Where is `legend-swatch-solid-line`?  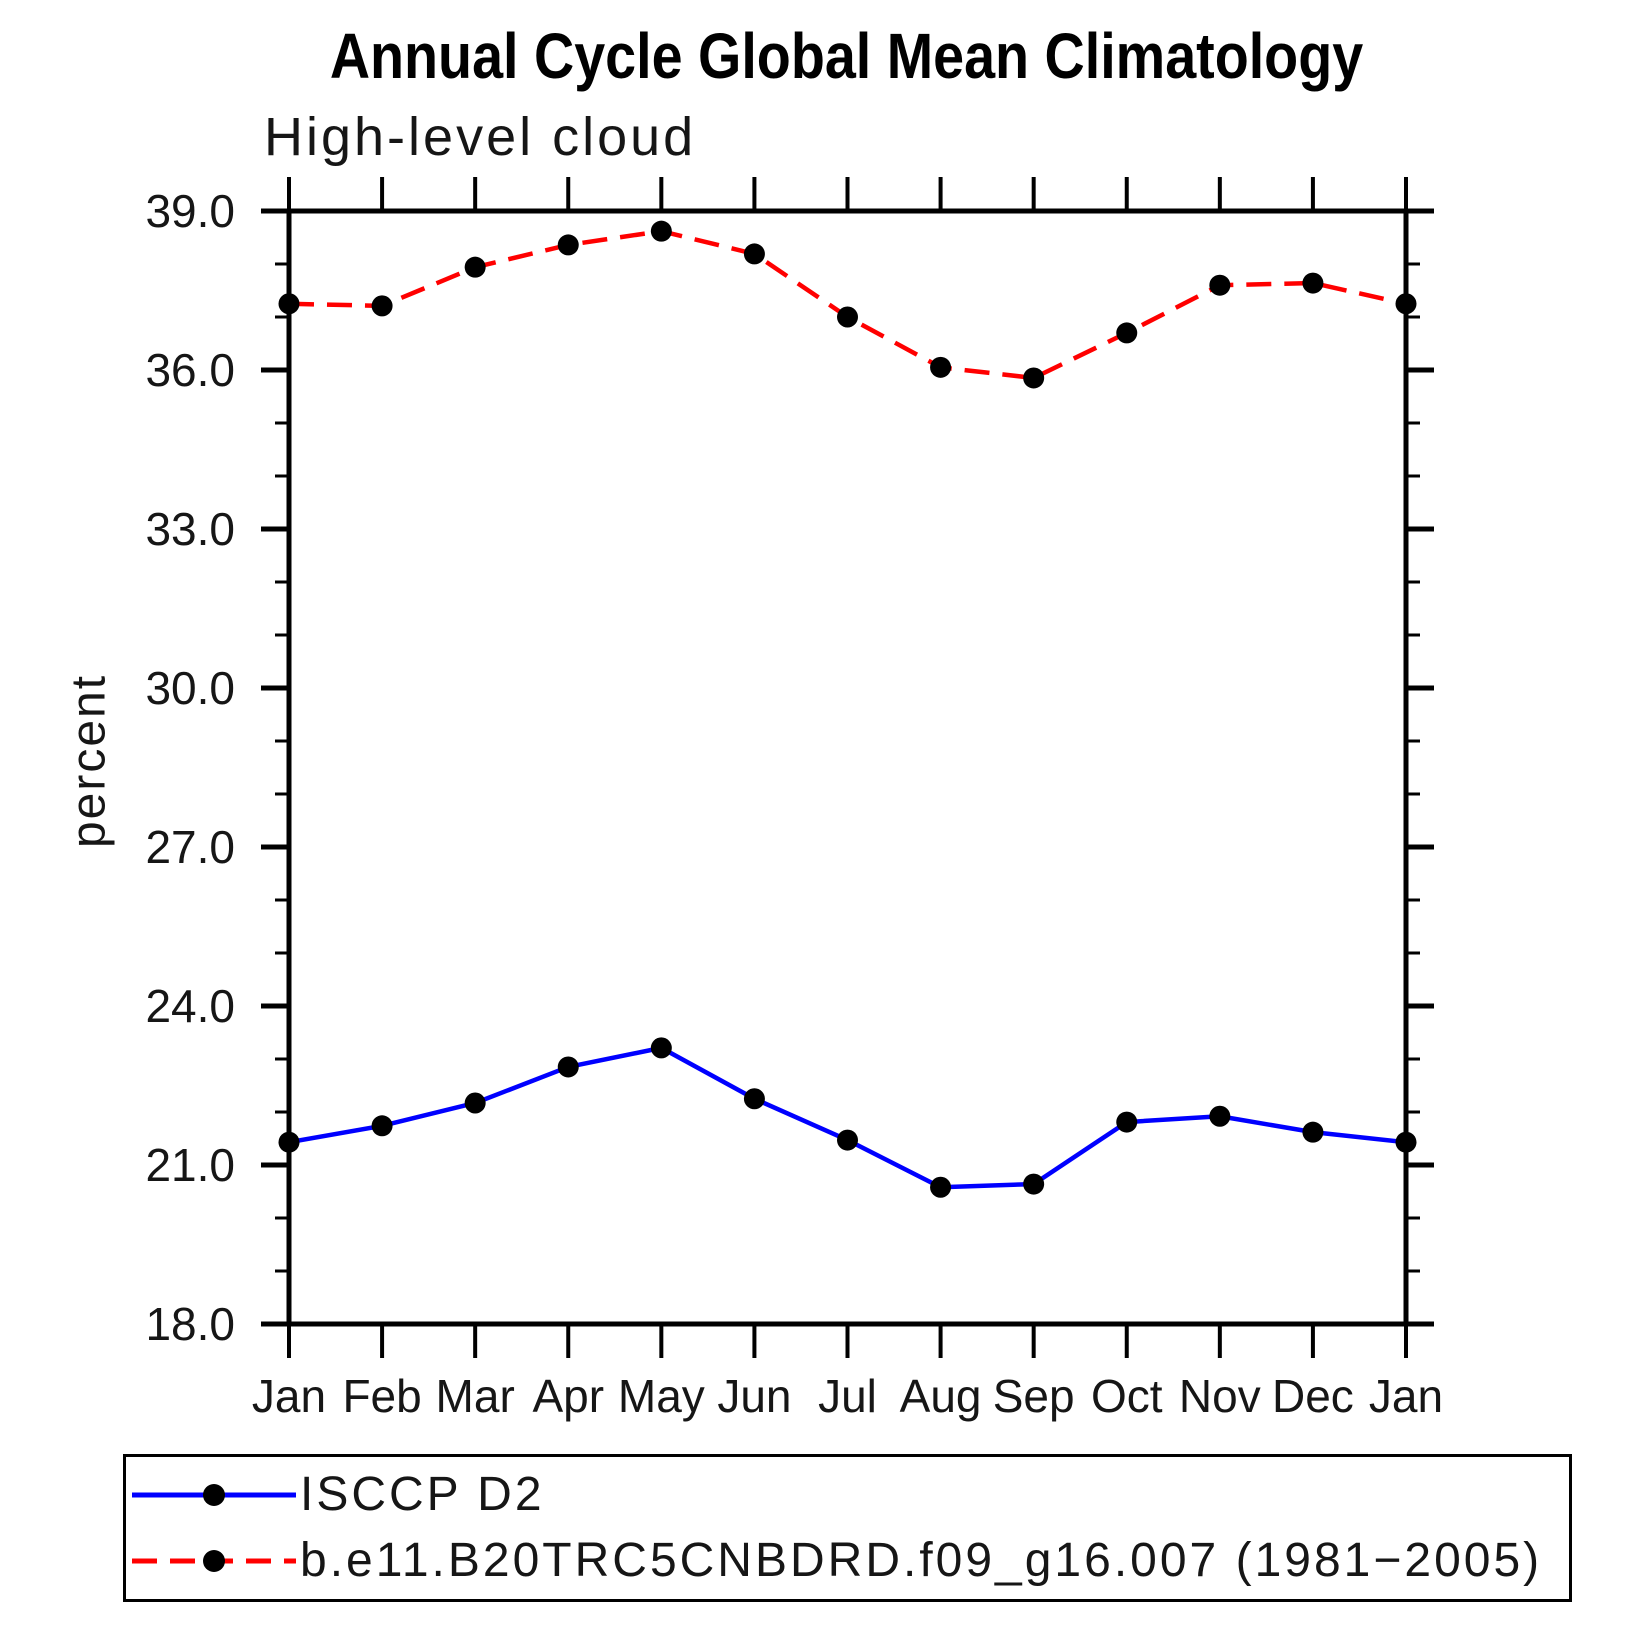 legend-swatch-solid-line is located at coordinates (214, 1495).